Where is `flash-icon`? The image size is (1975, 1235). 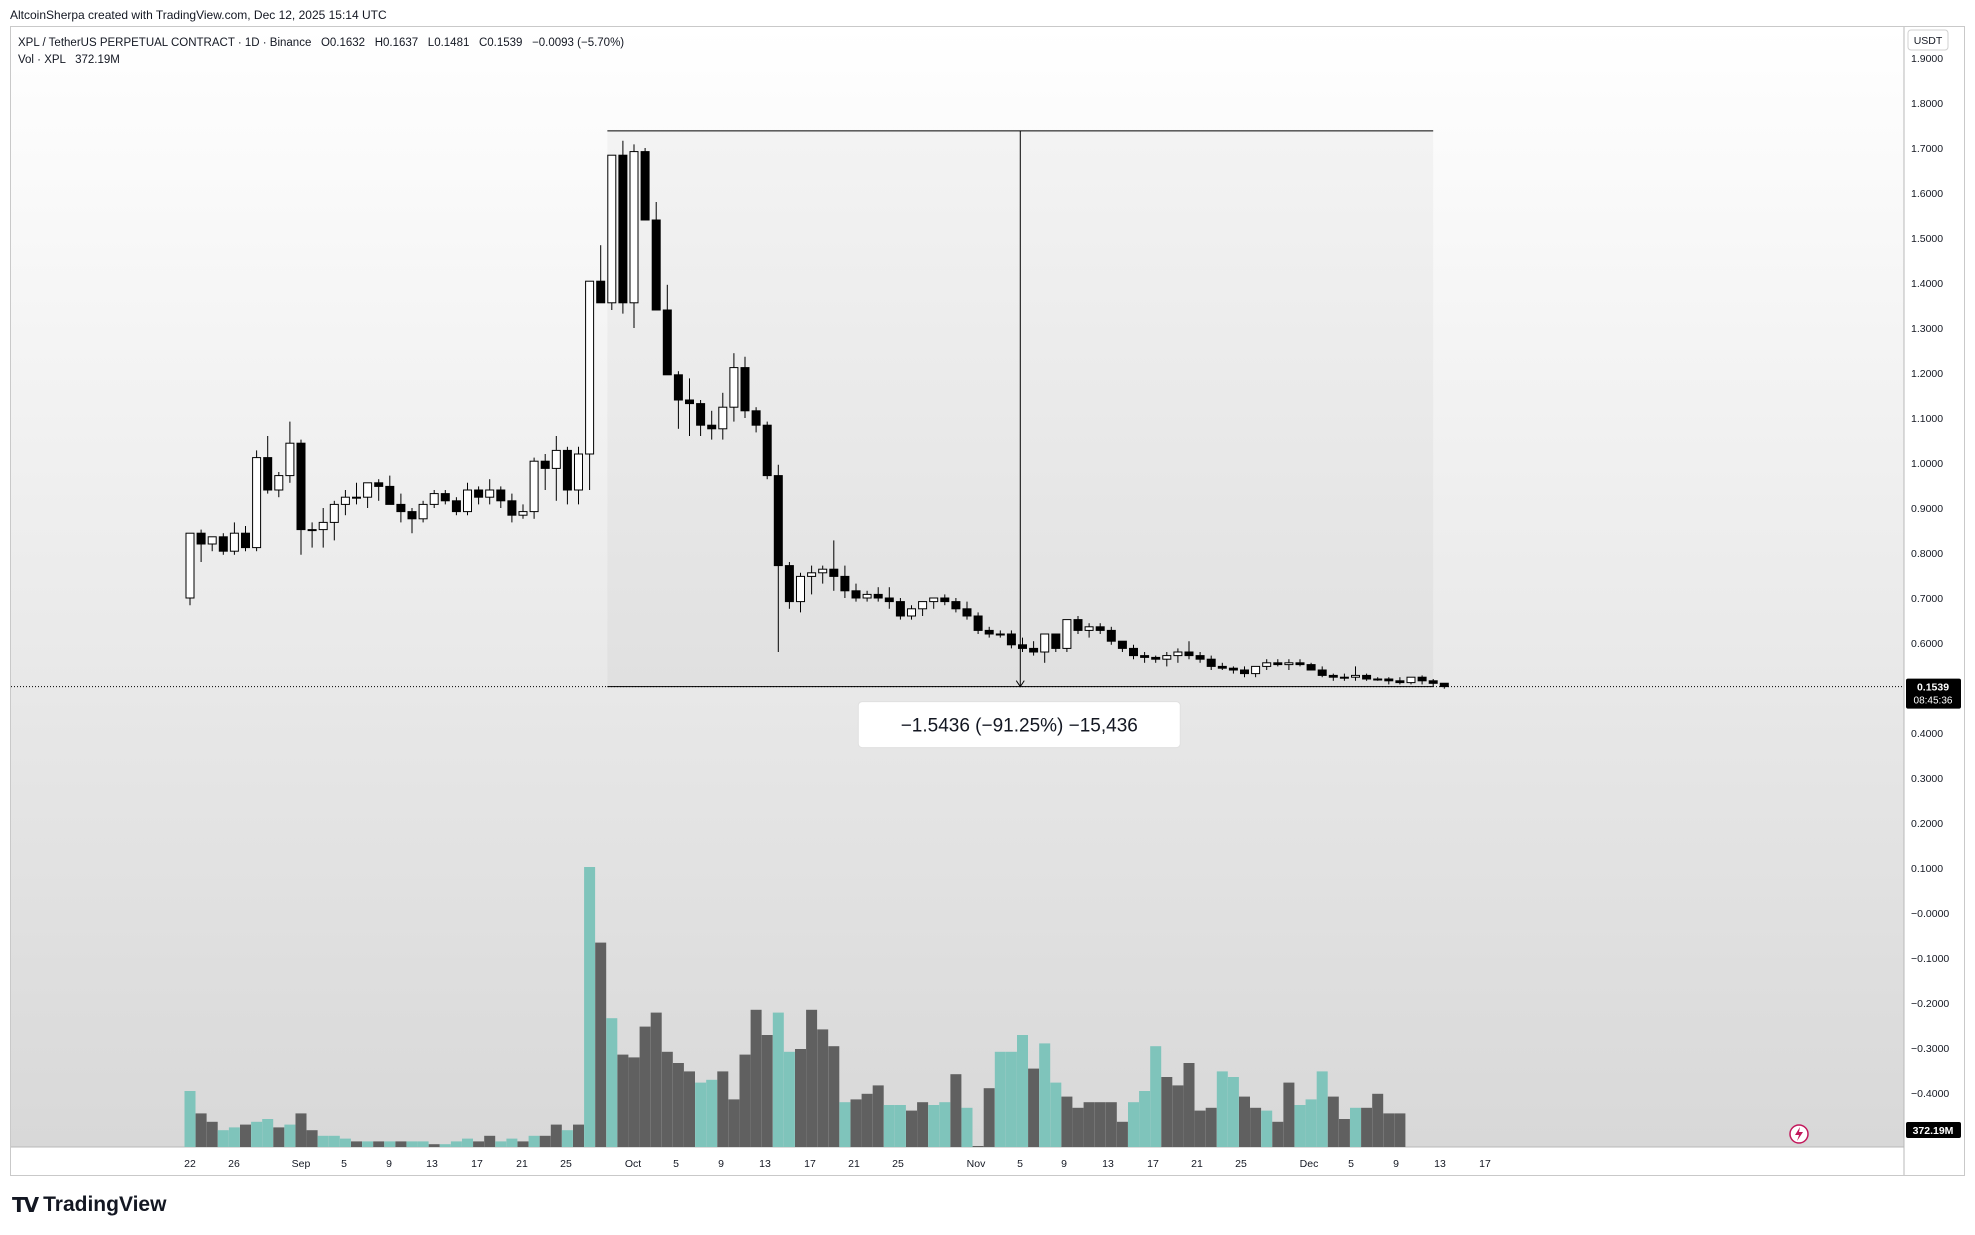
flash-icon is located at coordinates (1799, 1134).